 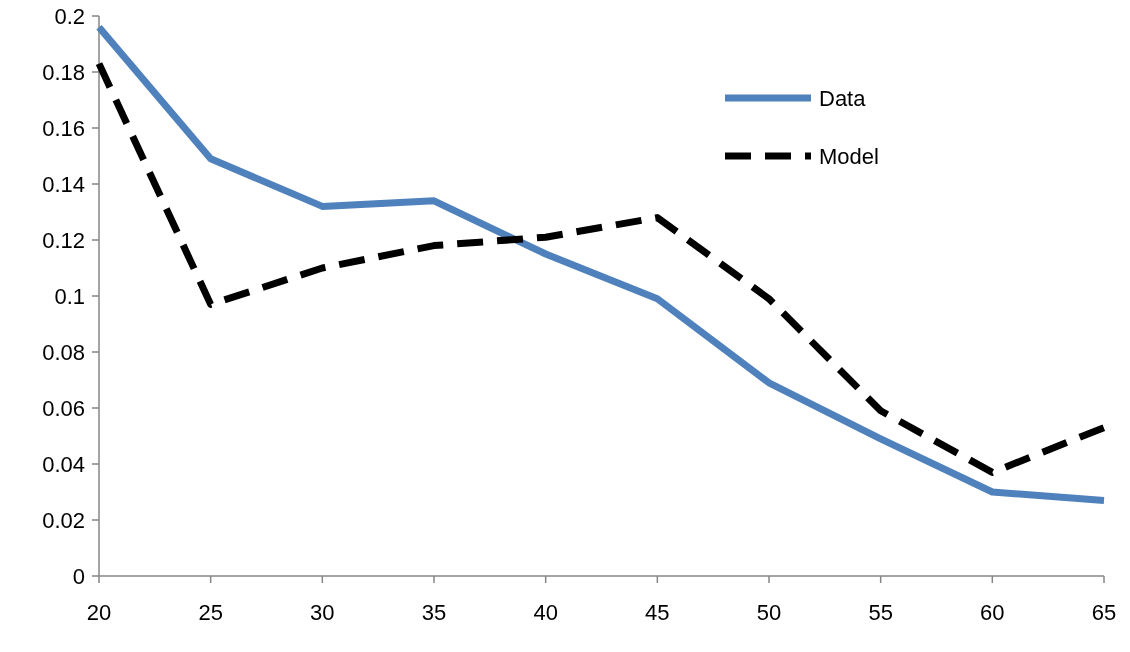 I want to click on x-tick-label: 55, so click(x=880, y=612).